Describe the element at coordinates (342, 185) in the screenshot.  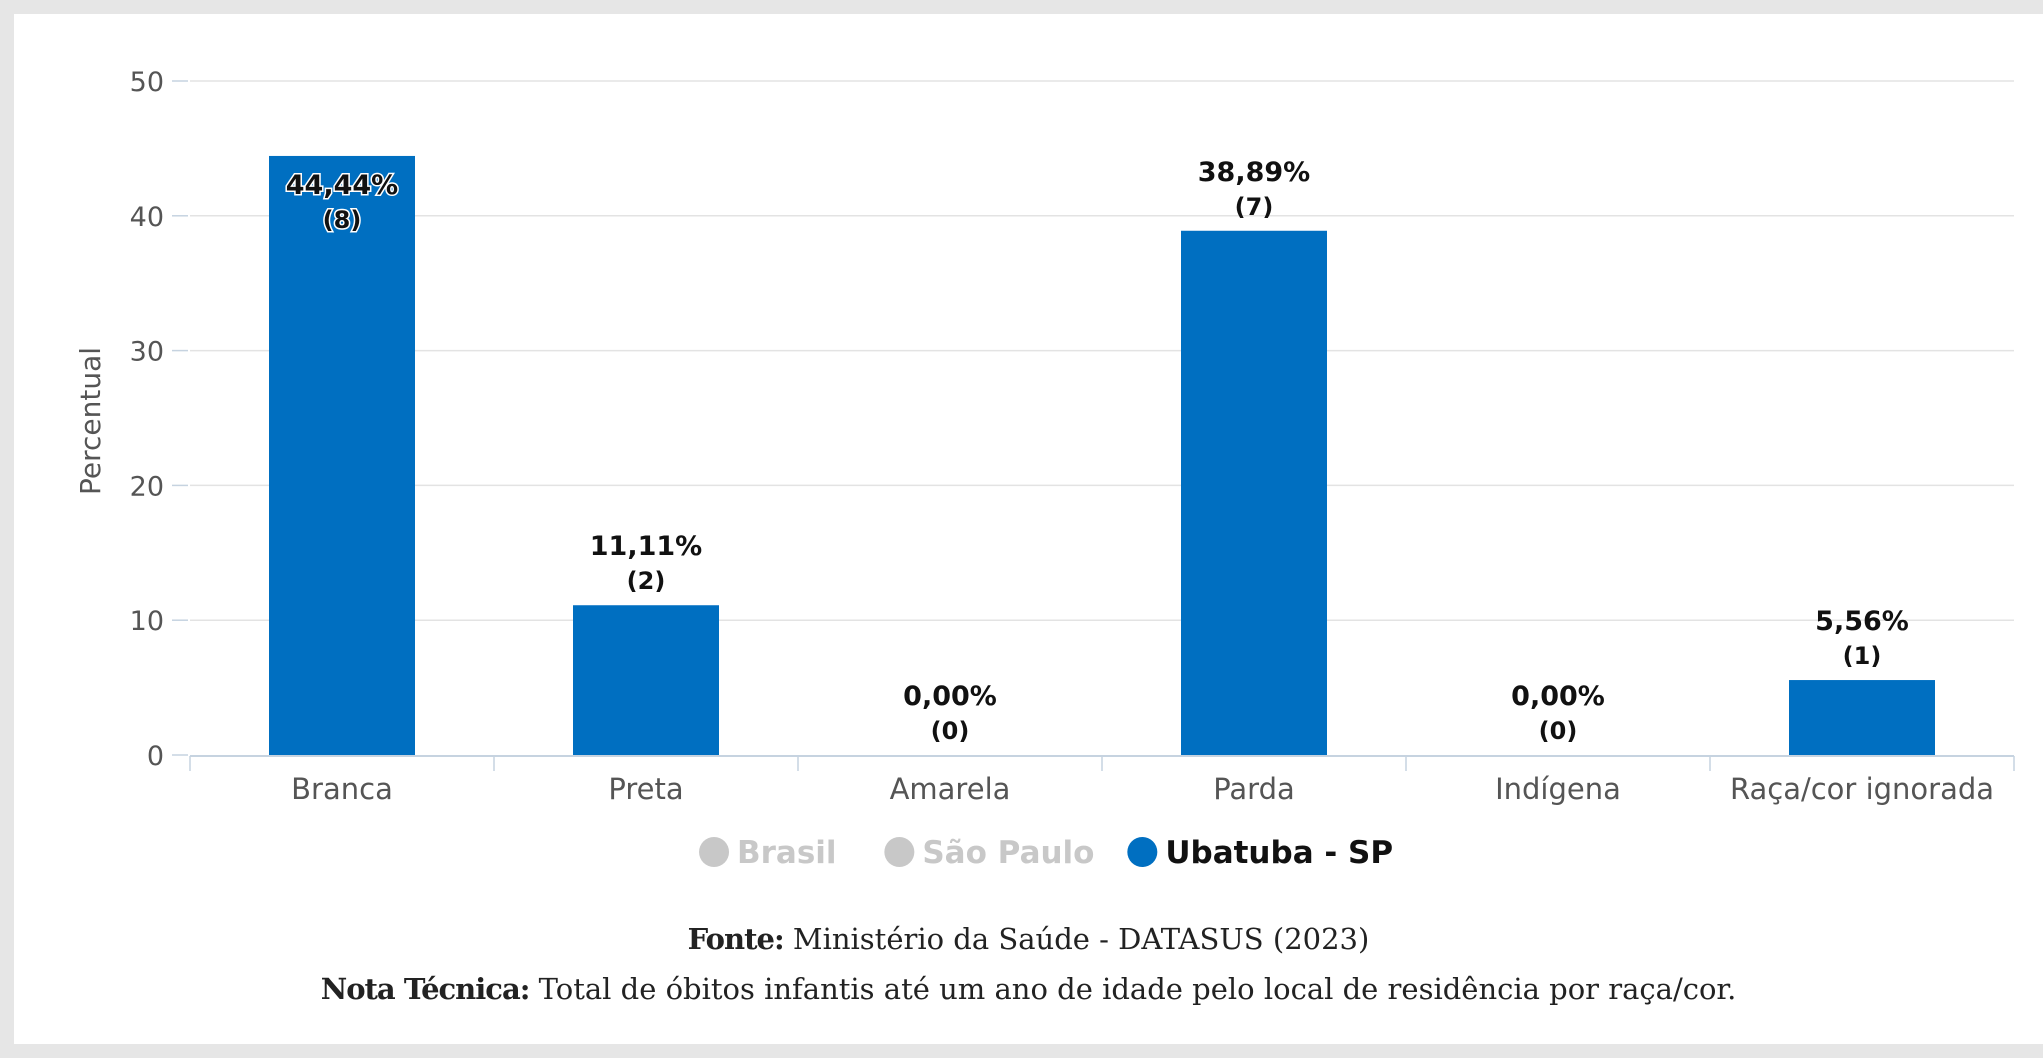
I see `data-label-percent: 44,44%` at that location.